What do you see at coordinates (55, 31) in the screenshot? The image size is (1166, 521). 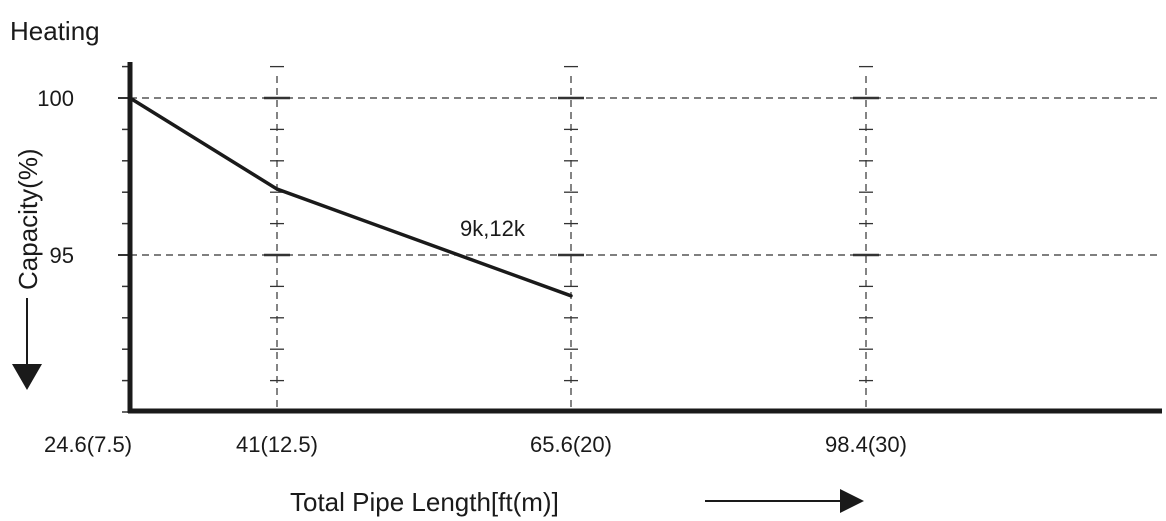 I see `chart-title: Heating` at bounding box center [55, 31].